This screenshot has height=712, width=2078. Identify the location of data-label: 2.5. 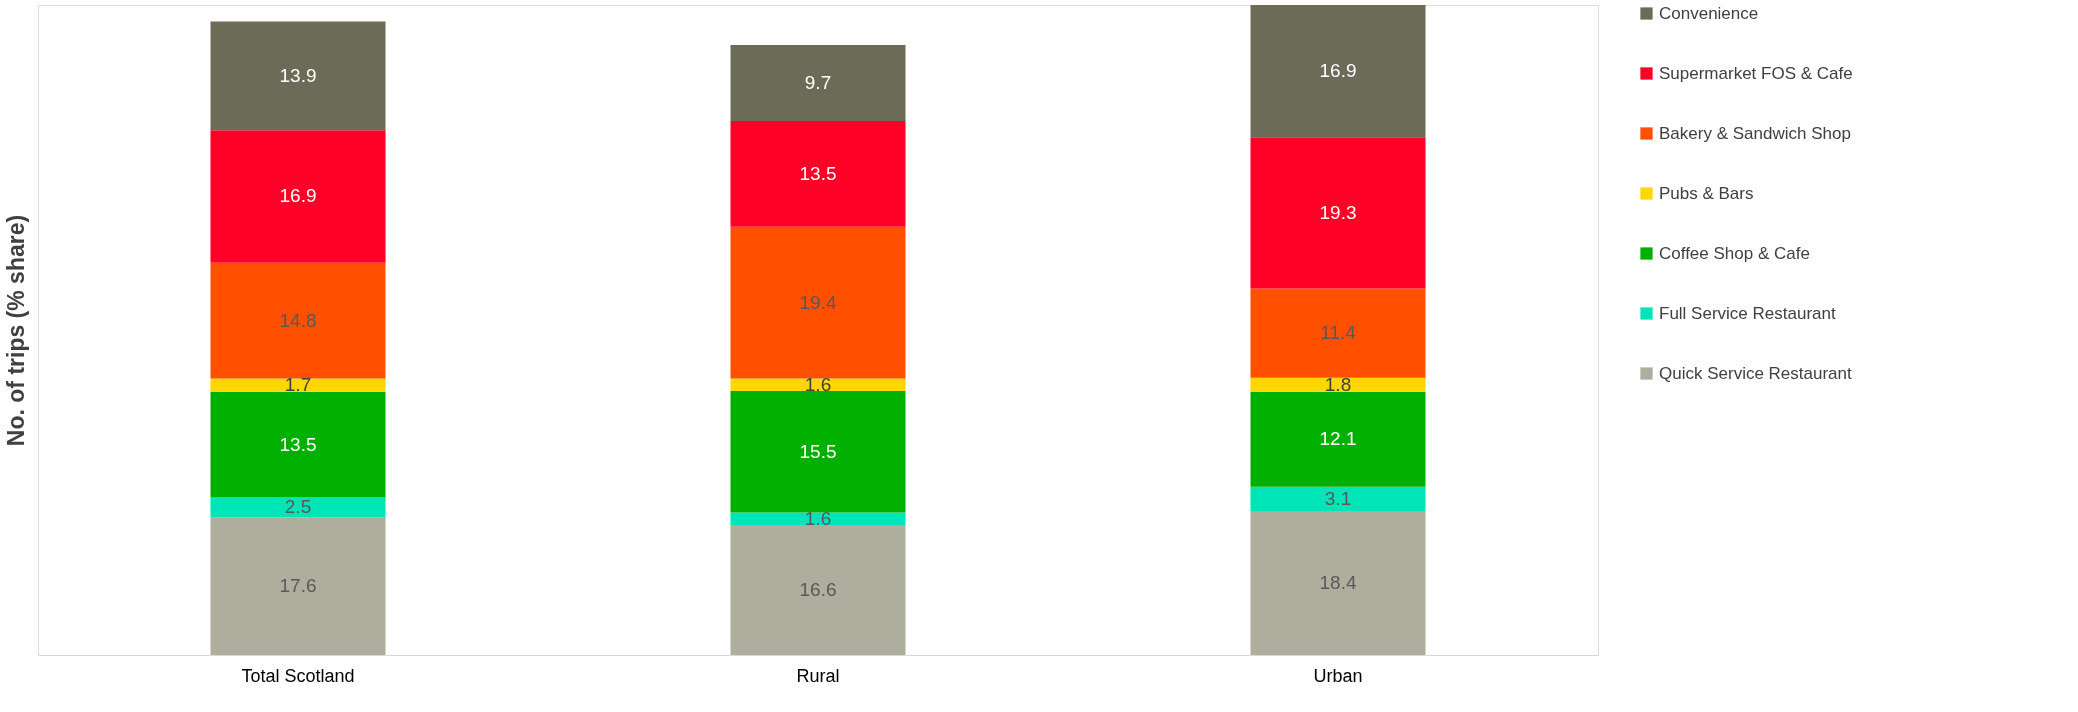
(298, 507).